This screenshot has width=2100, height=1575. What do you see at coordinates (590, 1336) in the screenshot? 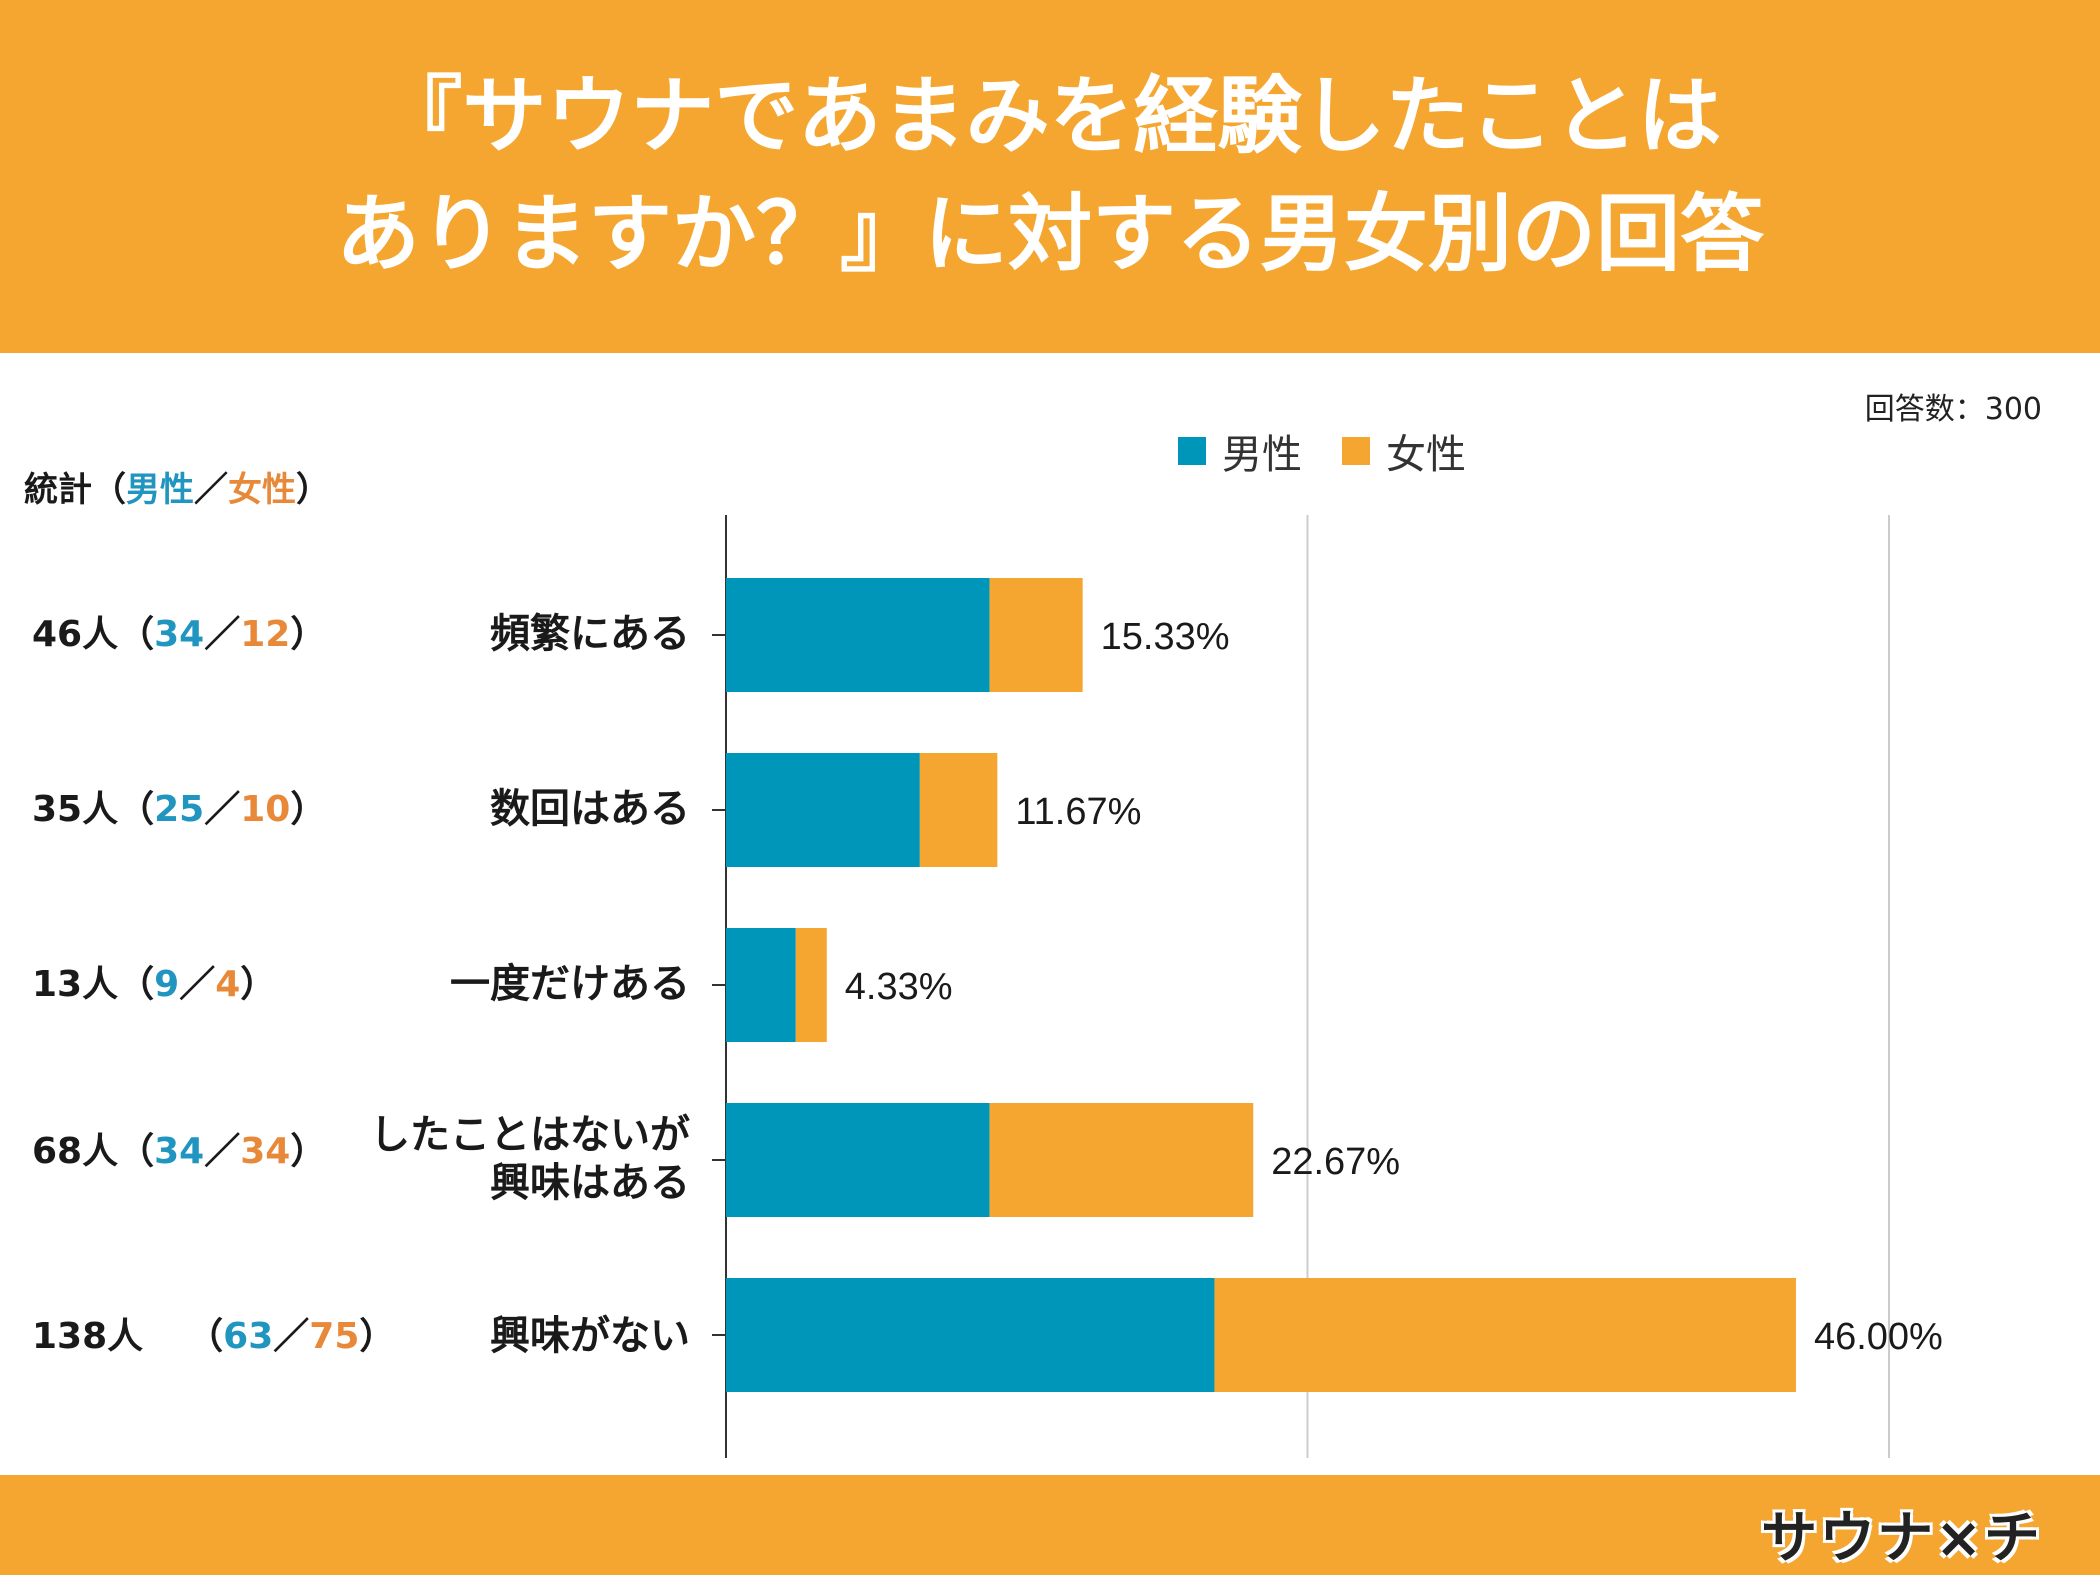
I see `category-label-line: 興味がない` at bounding box center [590, 1336].